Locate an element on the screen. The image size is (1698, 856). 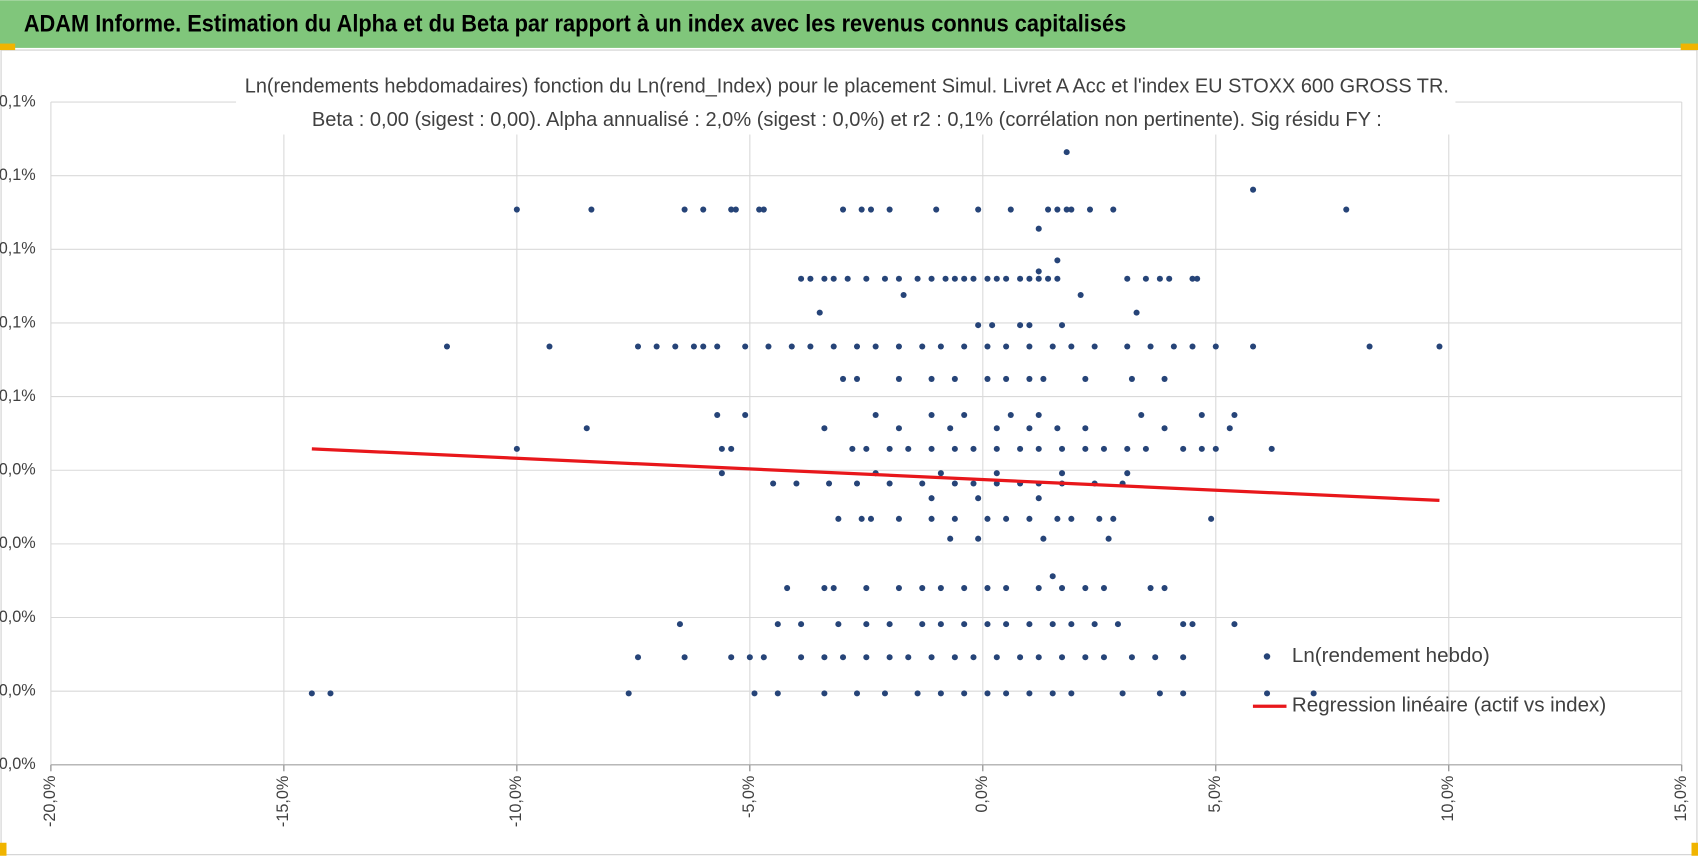
x-tick-label: -5,0% is located at coordinates (749, 797).